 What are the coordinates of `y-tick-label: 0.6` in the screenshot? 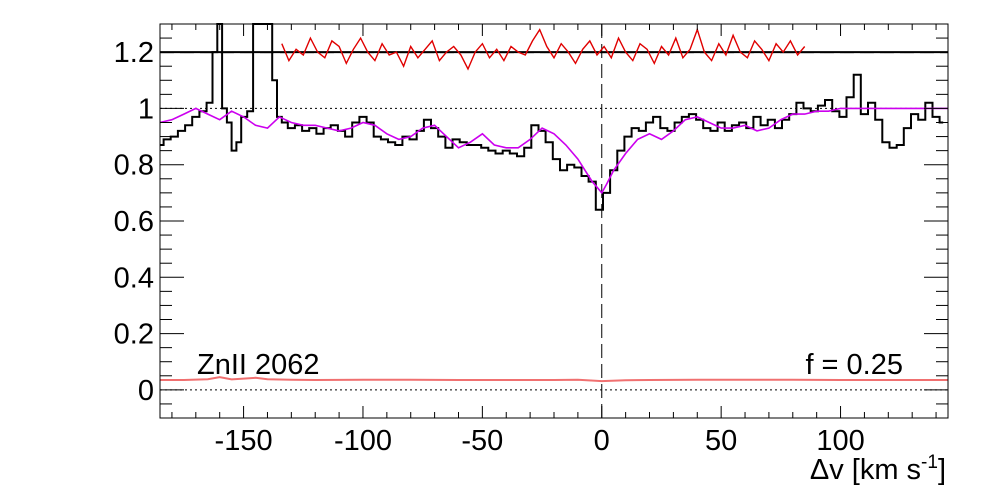 It's located at (134, 222).